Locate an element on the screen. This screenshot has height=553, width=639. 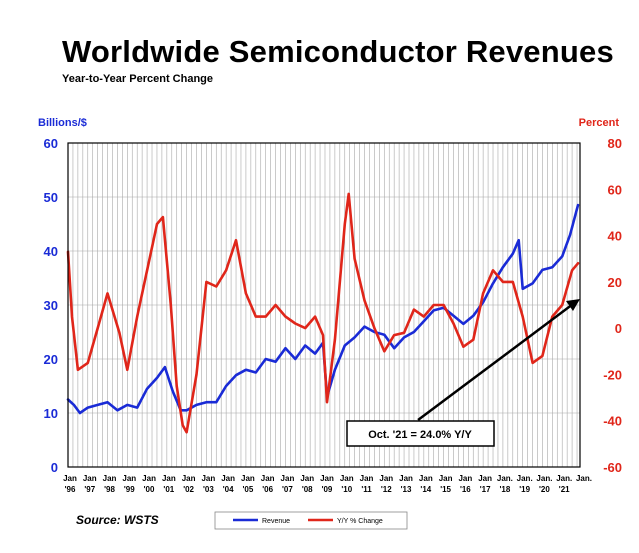
x-tick-label-year: '18 is located at coordinates (504, 489).